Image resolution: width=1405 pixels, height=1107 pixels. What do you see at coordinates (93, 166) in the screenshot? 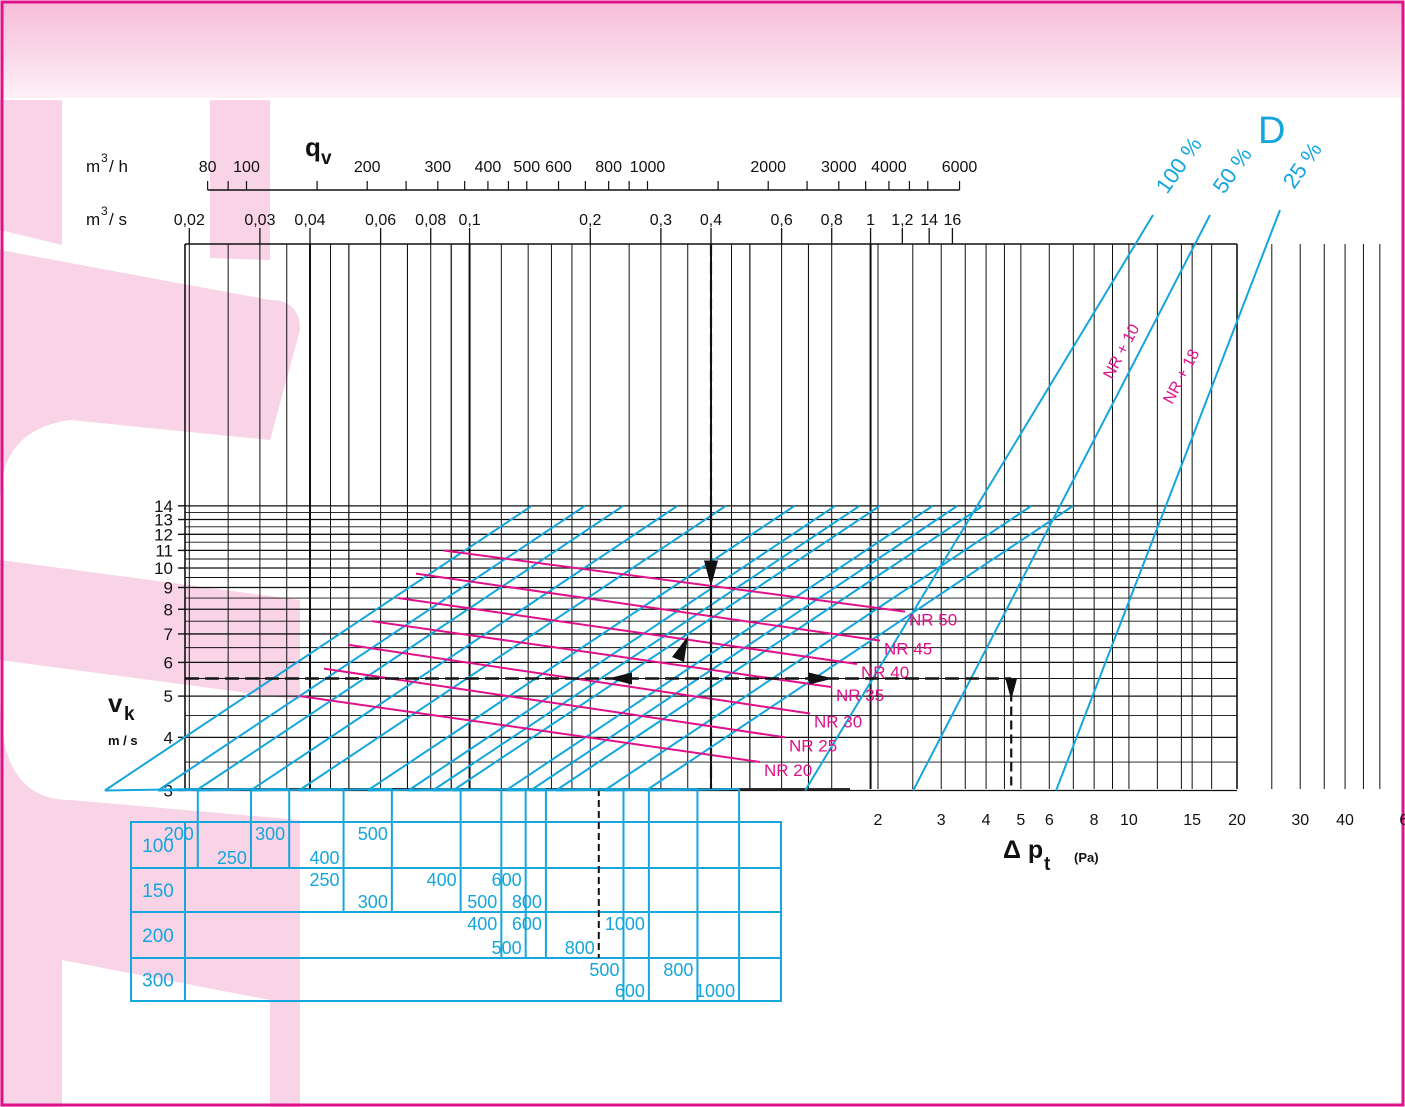
I see `unit-m3h-prefix: m` at bounding box center [93, 166].